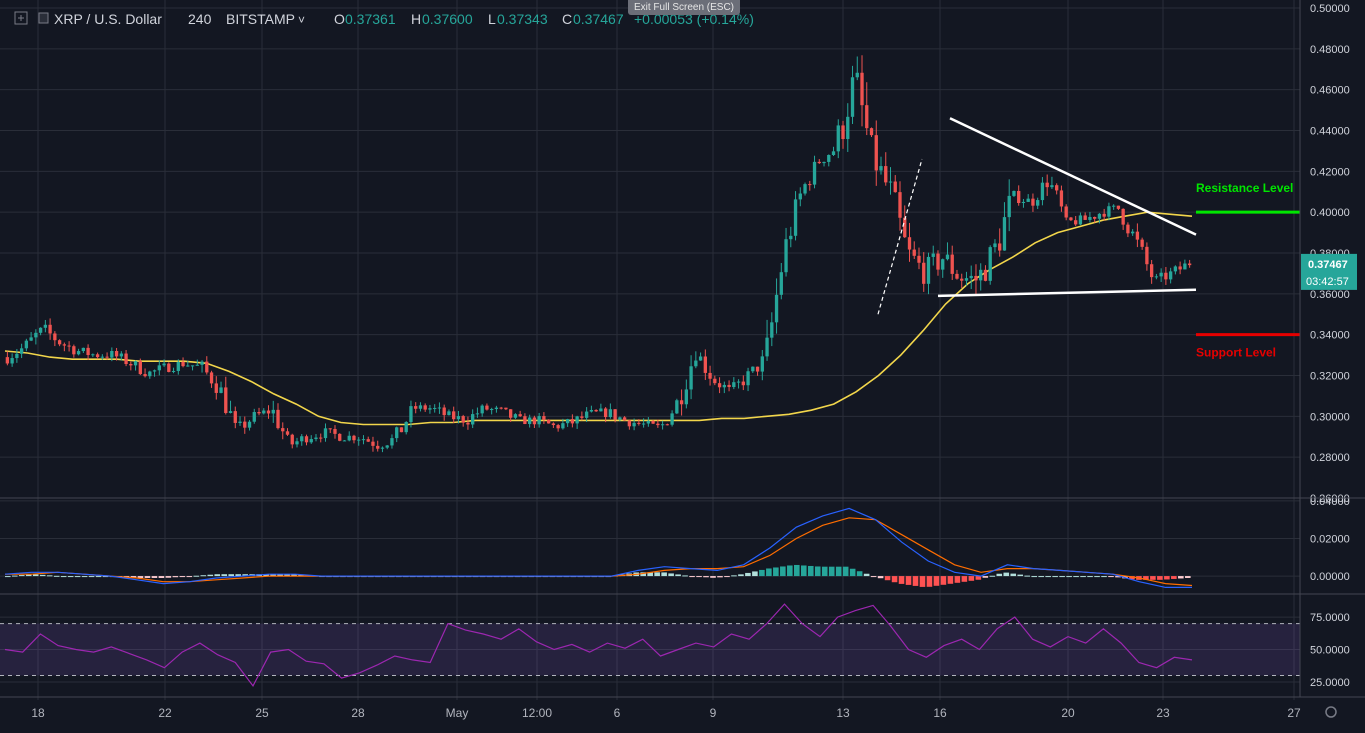  Describe the element at coordinates (21, 18) in the screenshot. I see `collapse-legend-icon` at that location.